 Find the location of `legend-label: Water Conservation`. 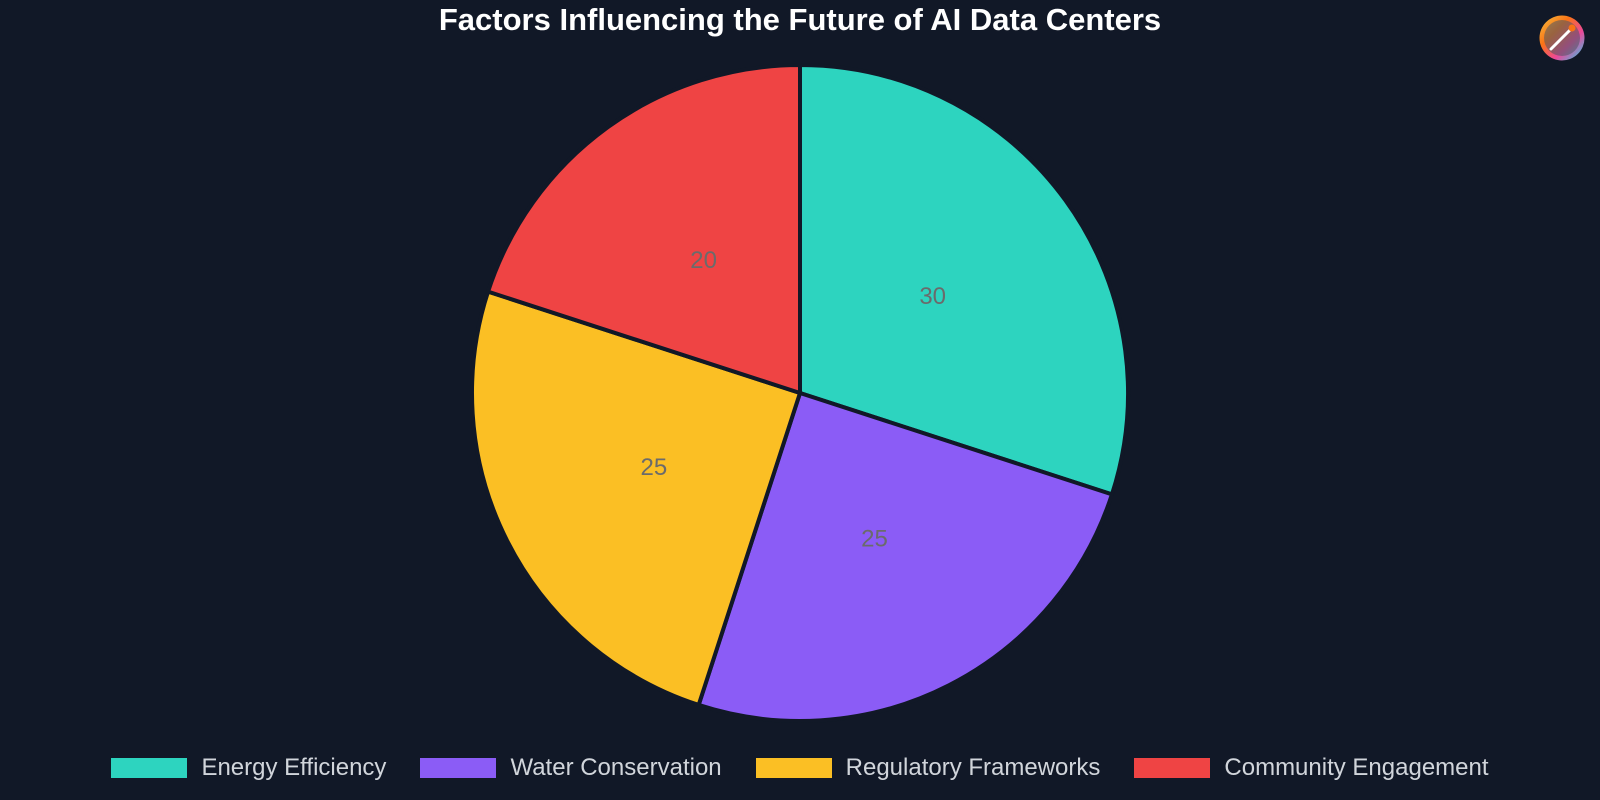

legend-label: Water Conservation is located at coordinates (616, 767).